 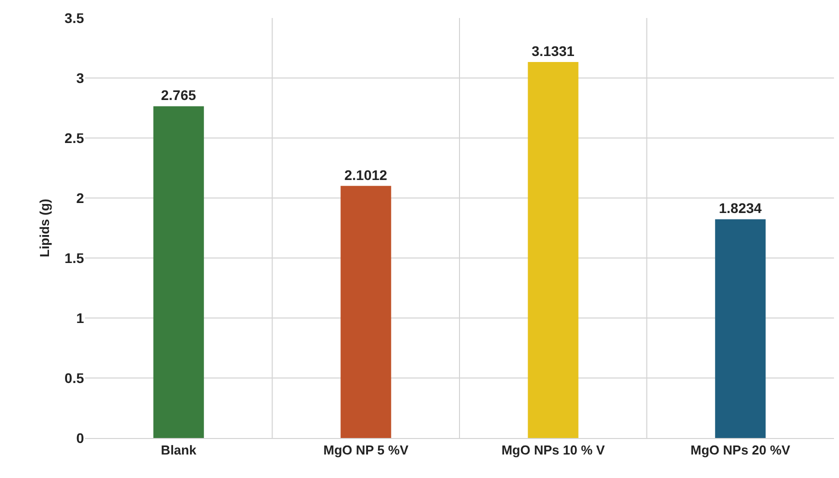 What do you see at coordinates (80, 438) in the screenshot?
I see `y-tick-label: 0` at bounding box center [80, 438].